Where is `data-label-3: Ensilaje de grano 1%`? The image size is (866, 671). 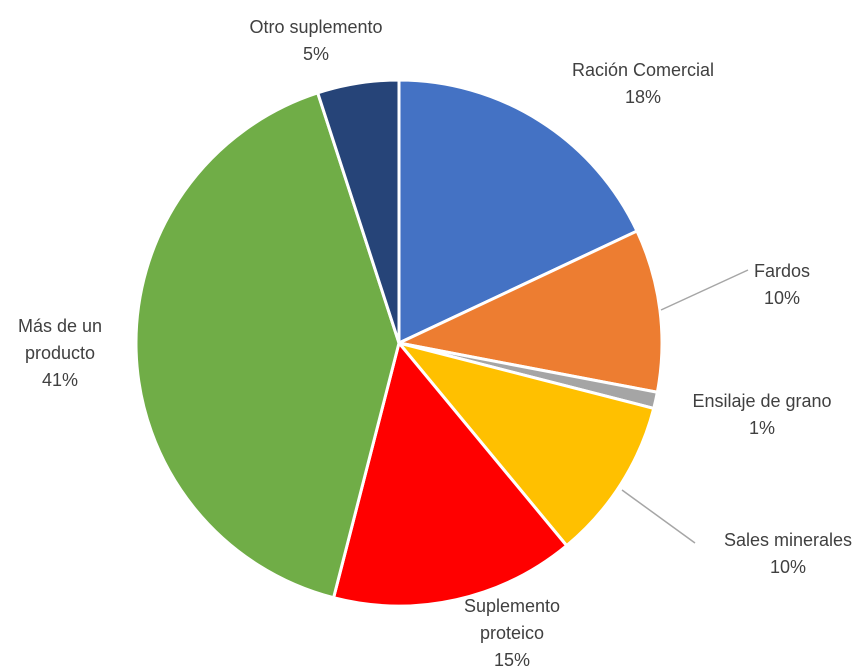
data-label-3: Ensilaje de grano 1% is located at coordinates (761, 414).